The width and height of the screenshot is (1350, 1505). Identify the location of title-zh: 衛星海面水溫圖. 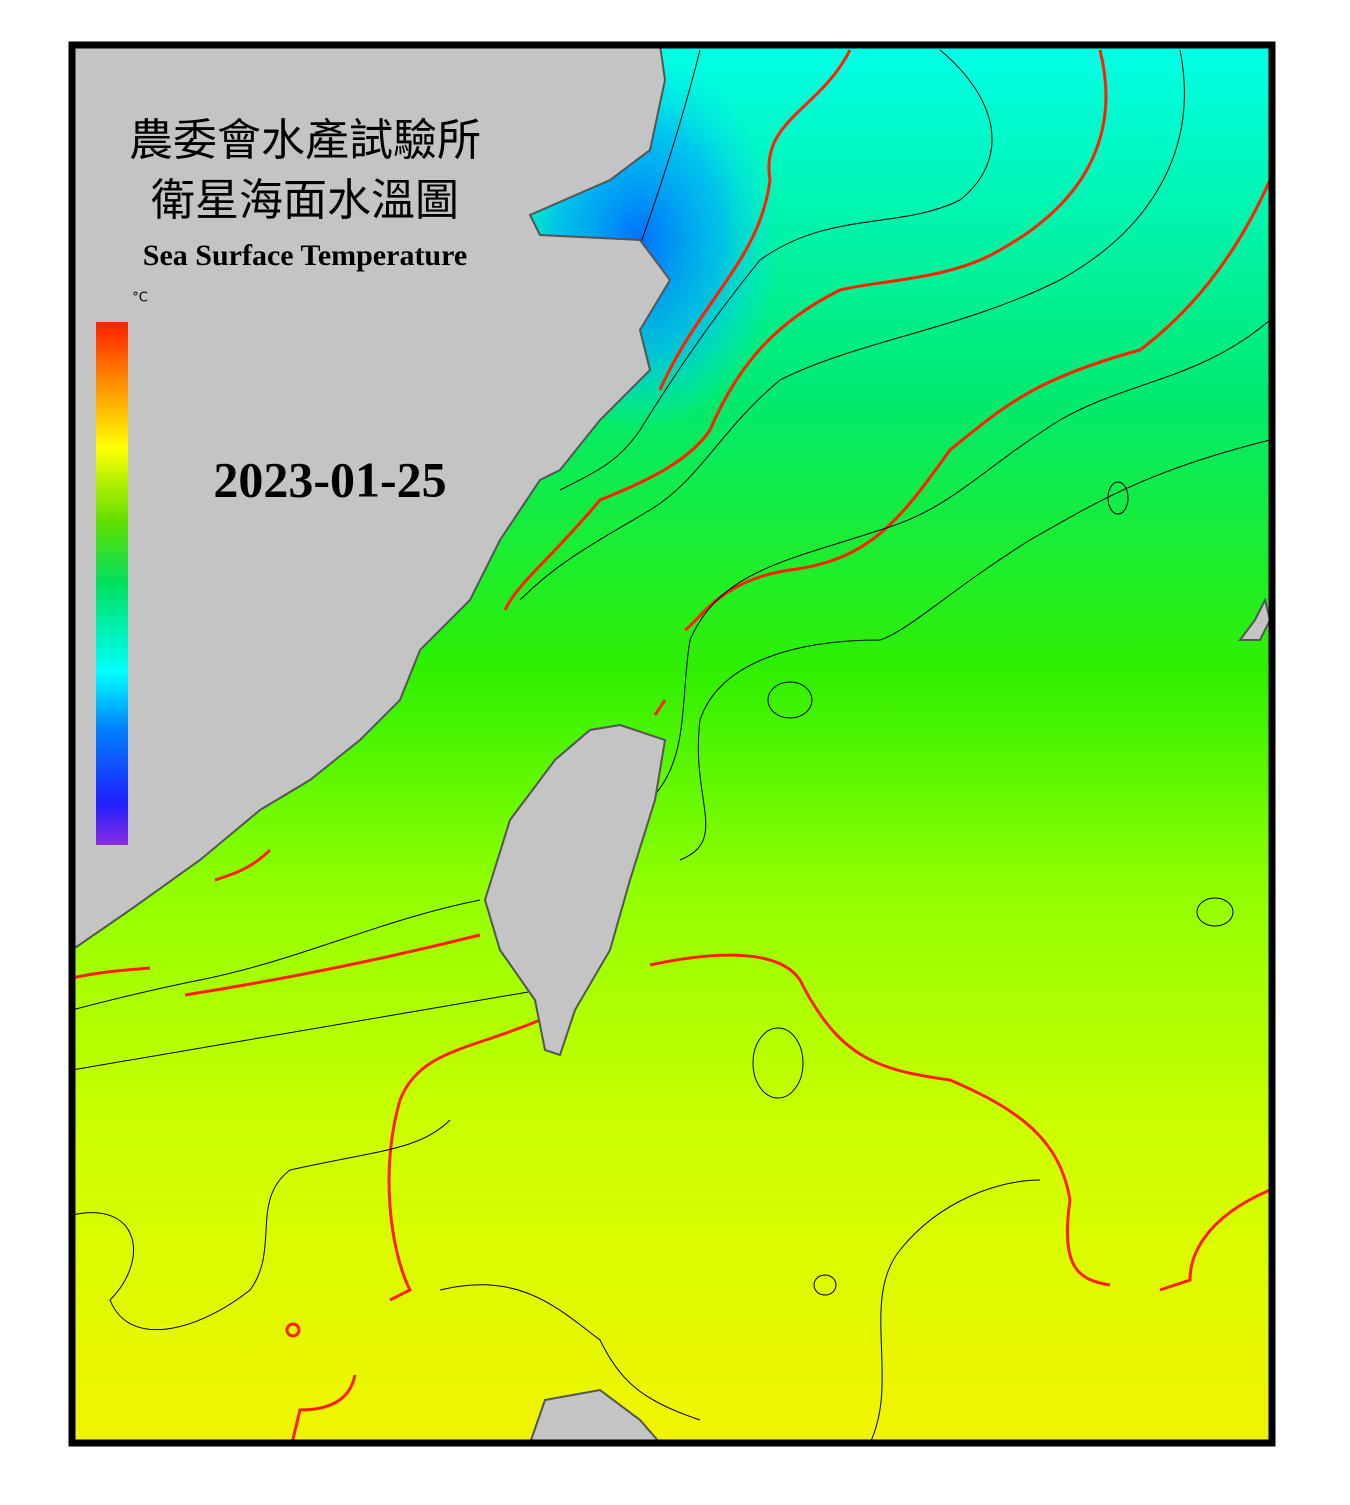
(305, 200).